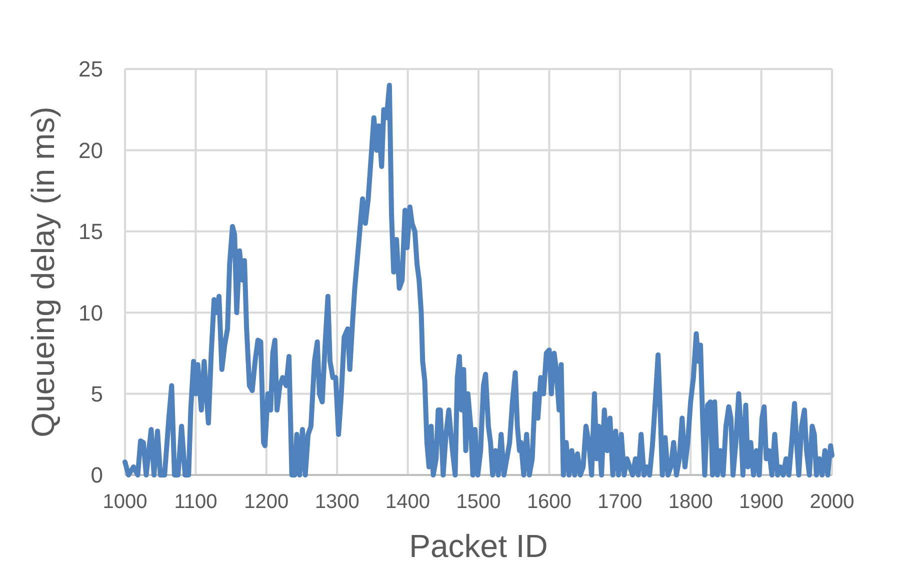  I want to click on x-tick-label: 1200, so click(266, 502).